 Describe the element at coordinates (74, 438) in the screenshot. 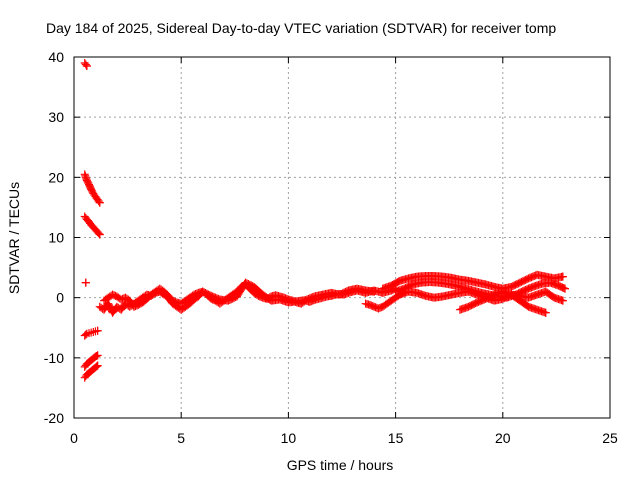

I see `x-tick-label: 0` at that location.